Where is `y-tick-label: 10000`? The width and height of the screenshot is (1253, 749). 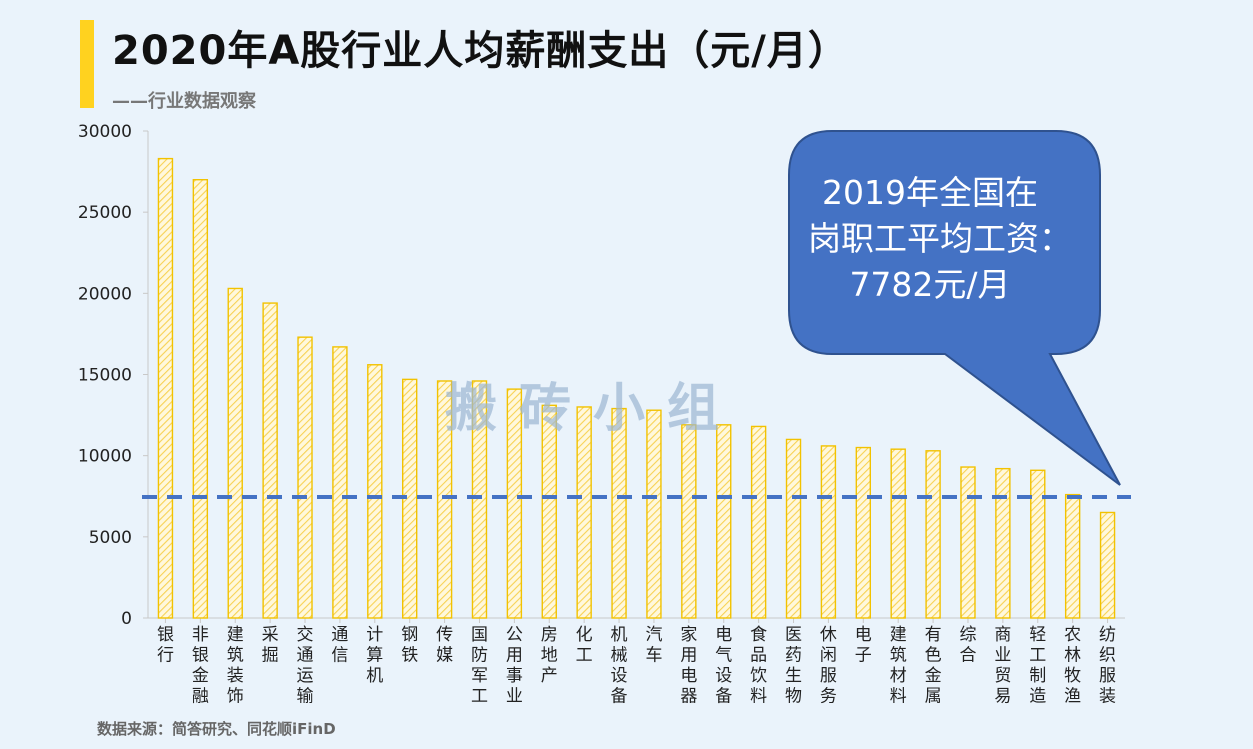
y-tick-label: 10000 is located at coordinates (105, 457).